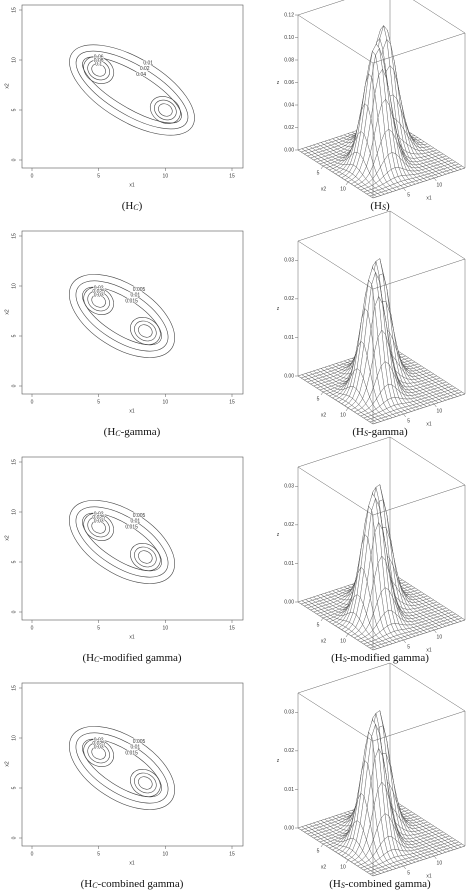  Describe the element at coordinates (232, 628) in the screenshot. I see `x-tick-label: 15` at that location.